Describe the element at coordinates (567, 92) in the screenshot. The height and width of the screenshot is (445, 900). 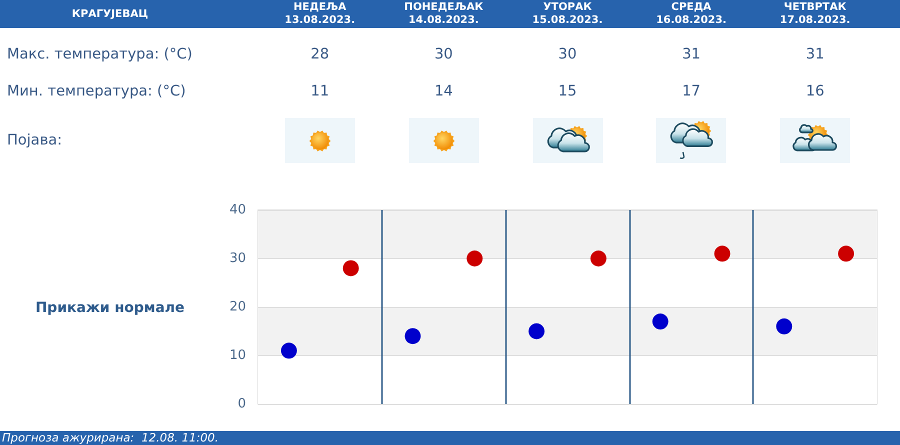
I see `data-label: 15` at that location.